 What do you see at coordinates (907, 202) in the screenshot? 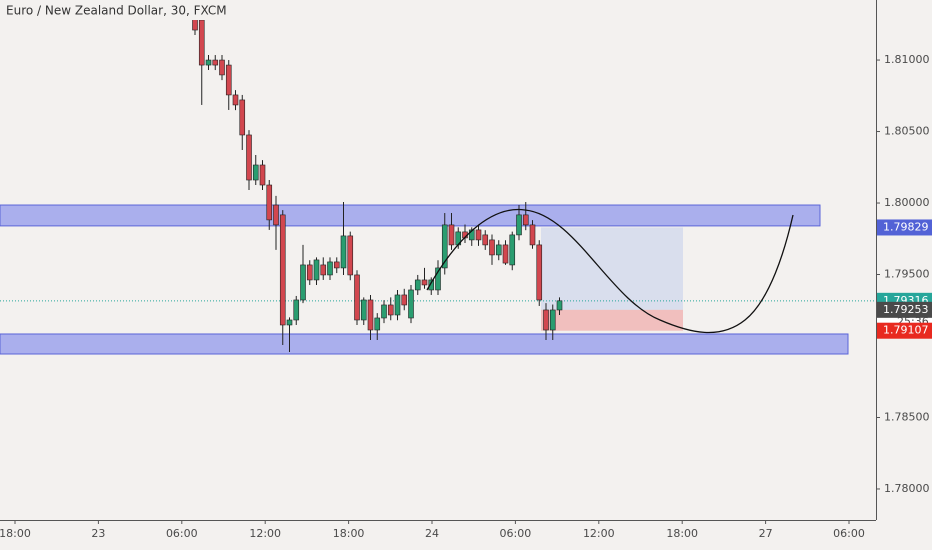
I see `y-tick-label: 1.80000` at bounding box center [907, 202].